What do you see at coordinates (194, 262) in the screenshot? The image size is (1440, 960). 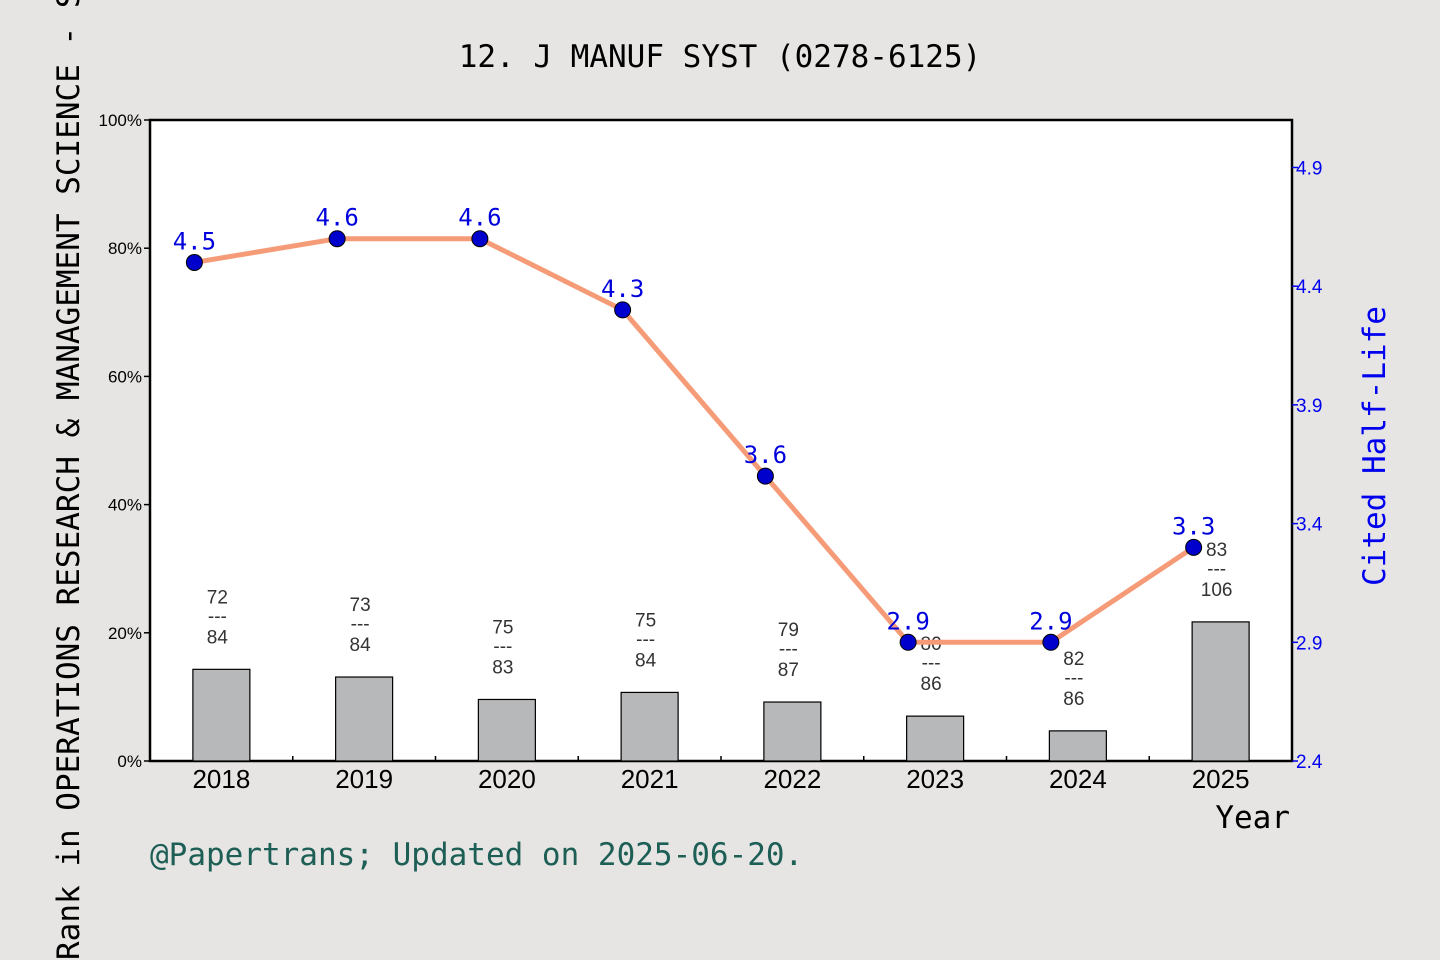 I see `marker-2018` at bounding box center [194, 262].